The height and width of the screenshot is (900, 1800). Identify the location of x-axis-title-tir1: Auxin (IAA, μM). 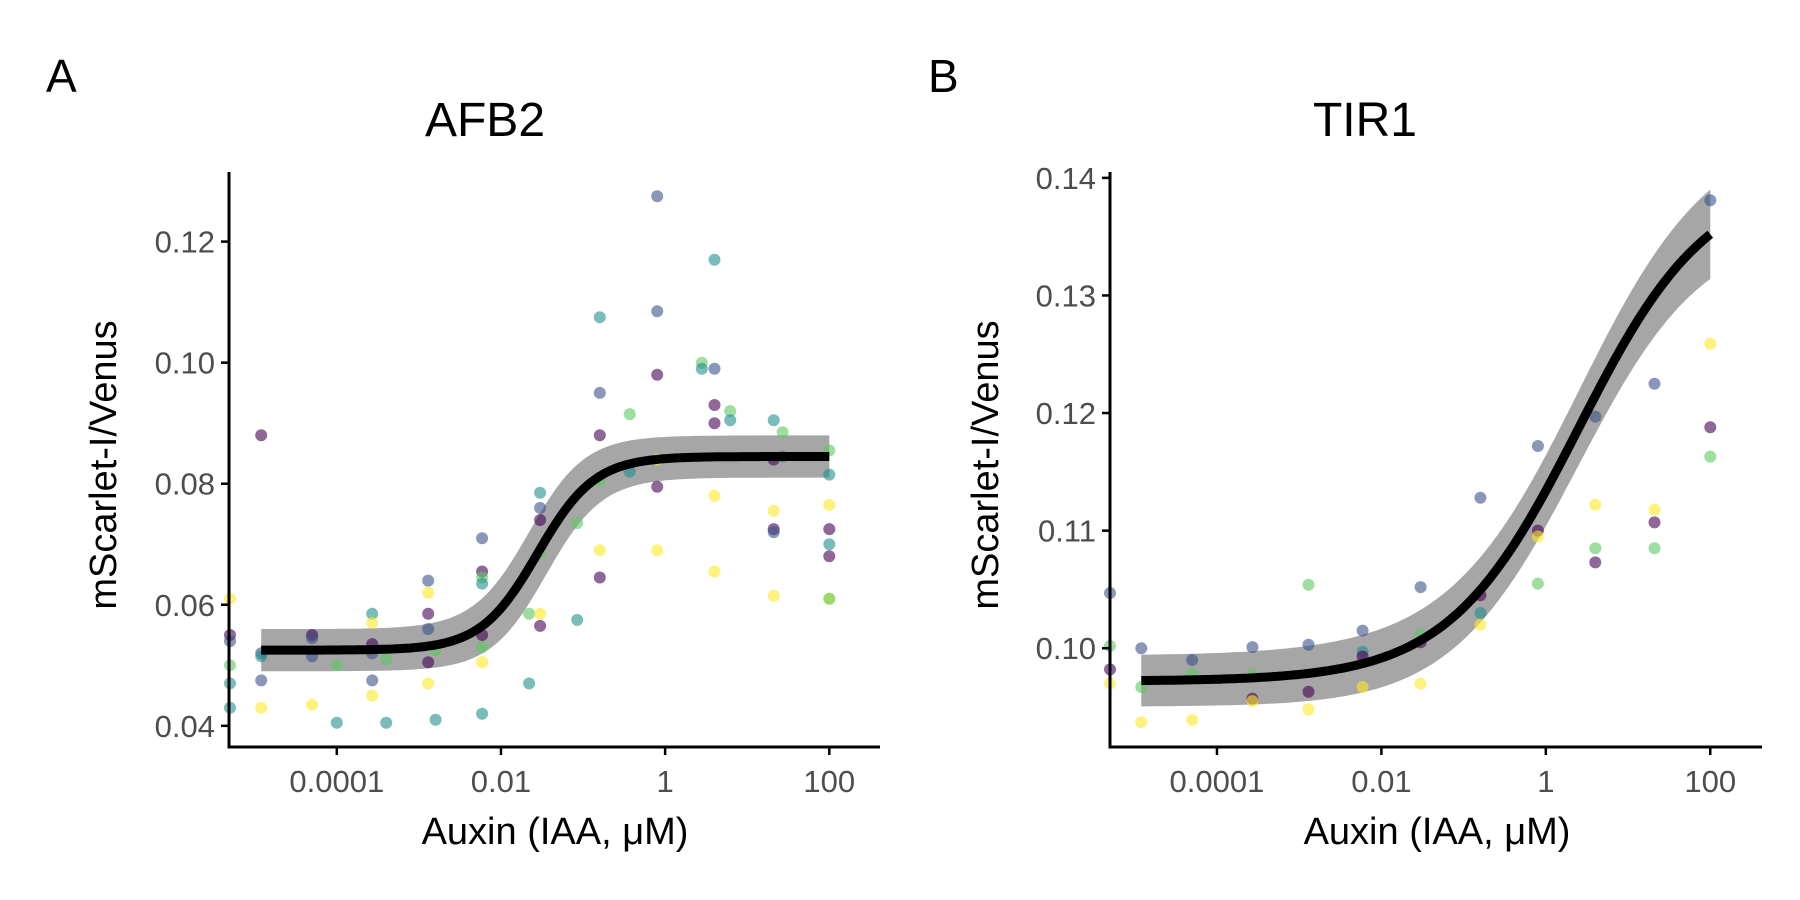
(1437, 832).